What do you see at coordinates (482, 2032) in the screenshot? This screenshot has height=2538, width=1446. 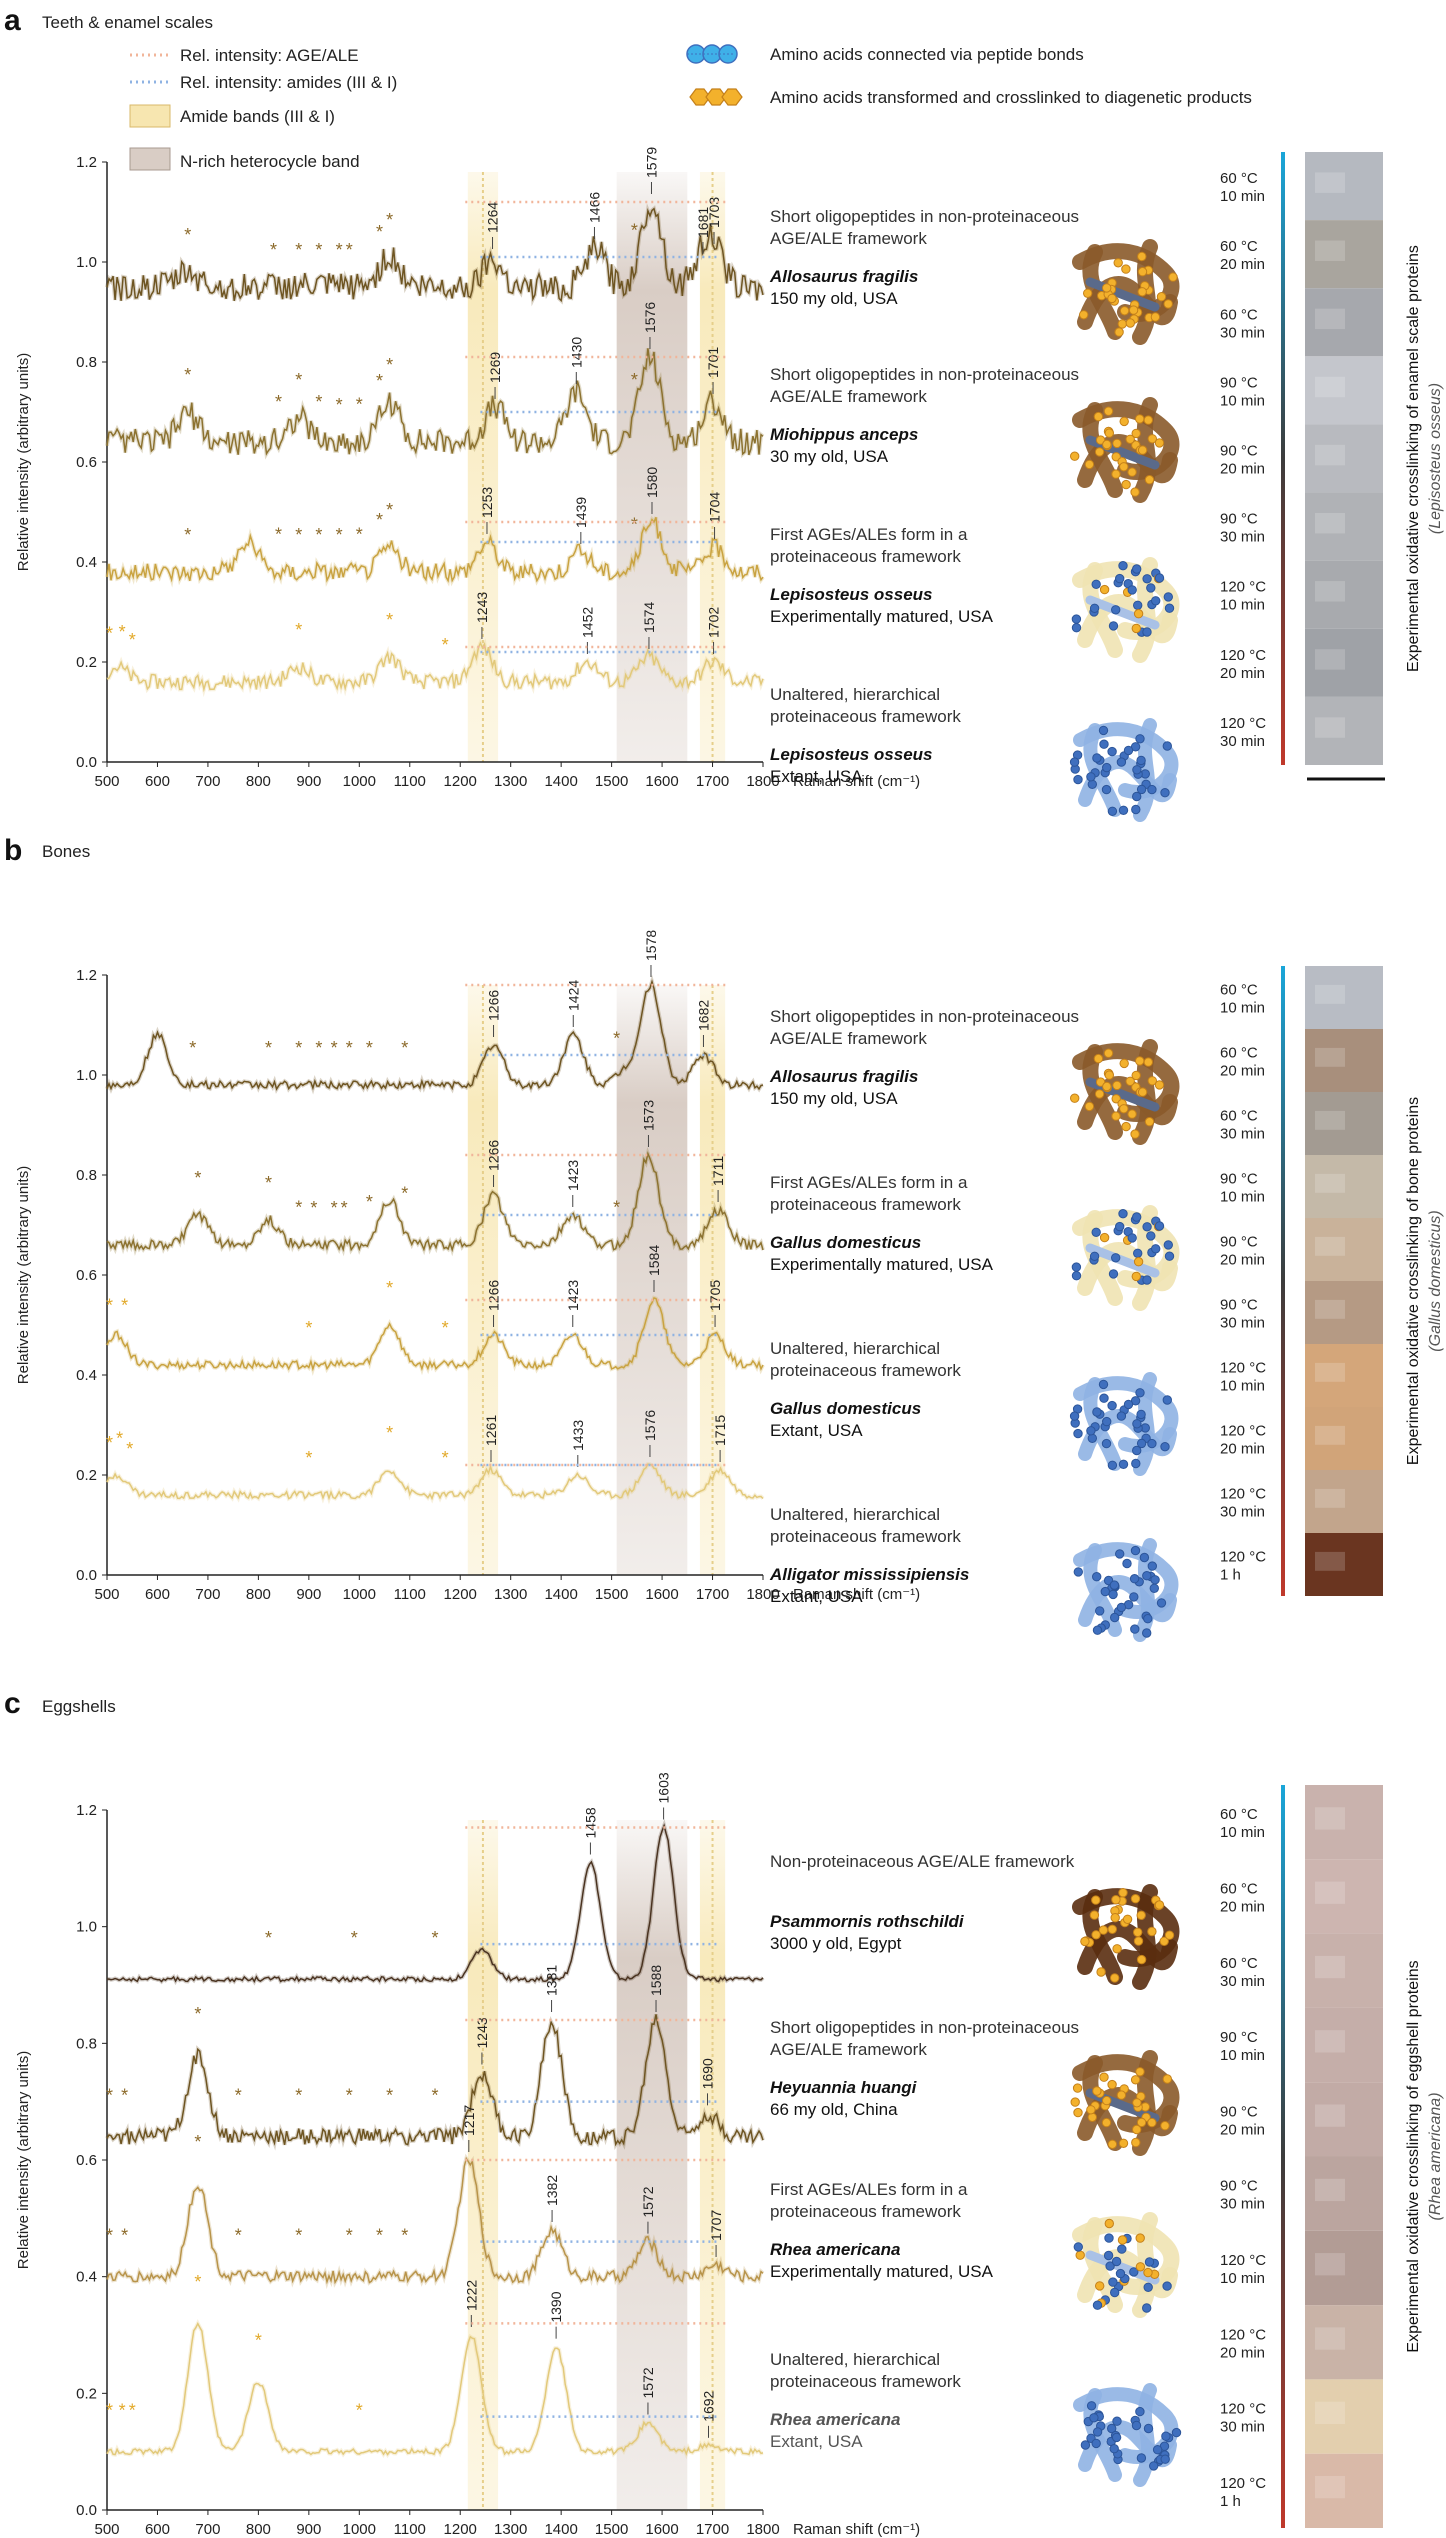 I see `peak-label: 1243` at bounding box center [482, 2032].